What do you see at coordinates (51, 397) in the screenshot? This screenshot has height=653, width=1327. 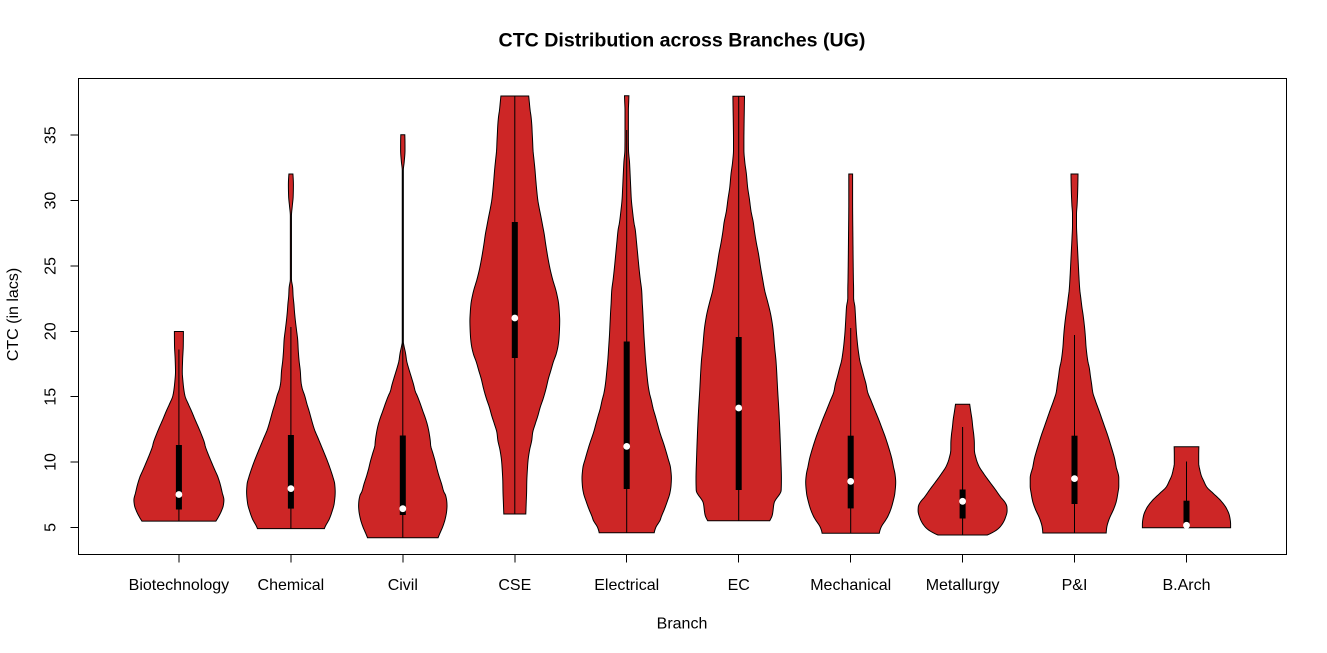 I see `svg-text: 15` at bounding box center [51, 397].